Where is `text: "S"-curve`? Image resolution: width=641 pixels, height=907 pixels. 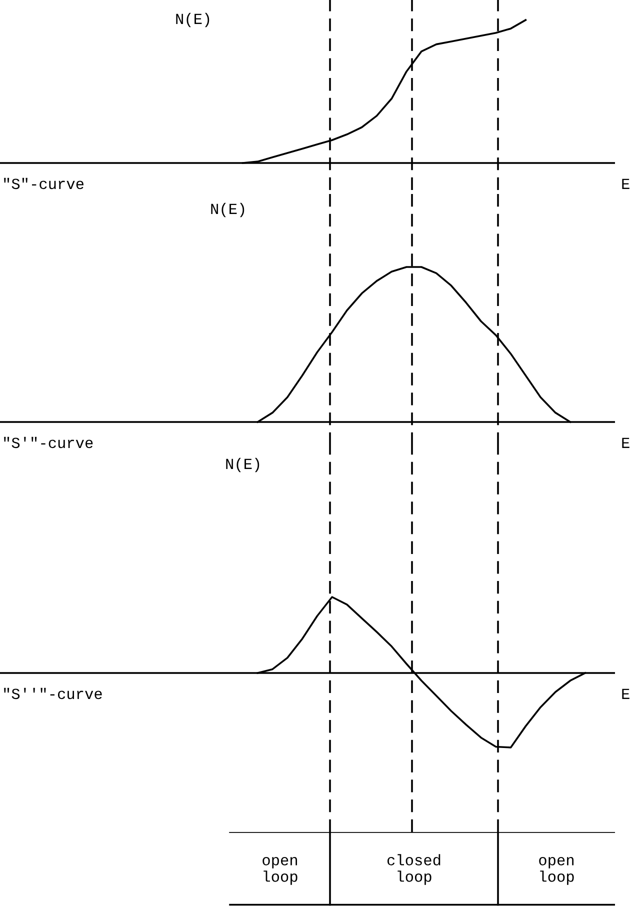
text: "S"-curve is located at coordinates (44, 184).